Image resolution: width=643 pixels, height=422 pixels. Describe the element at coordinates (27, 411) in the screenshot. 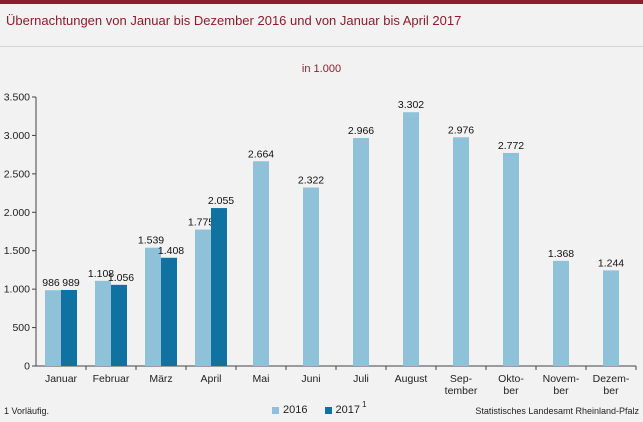

I see `footnote: 1 Vorläufig.` at that location.